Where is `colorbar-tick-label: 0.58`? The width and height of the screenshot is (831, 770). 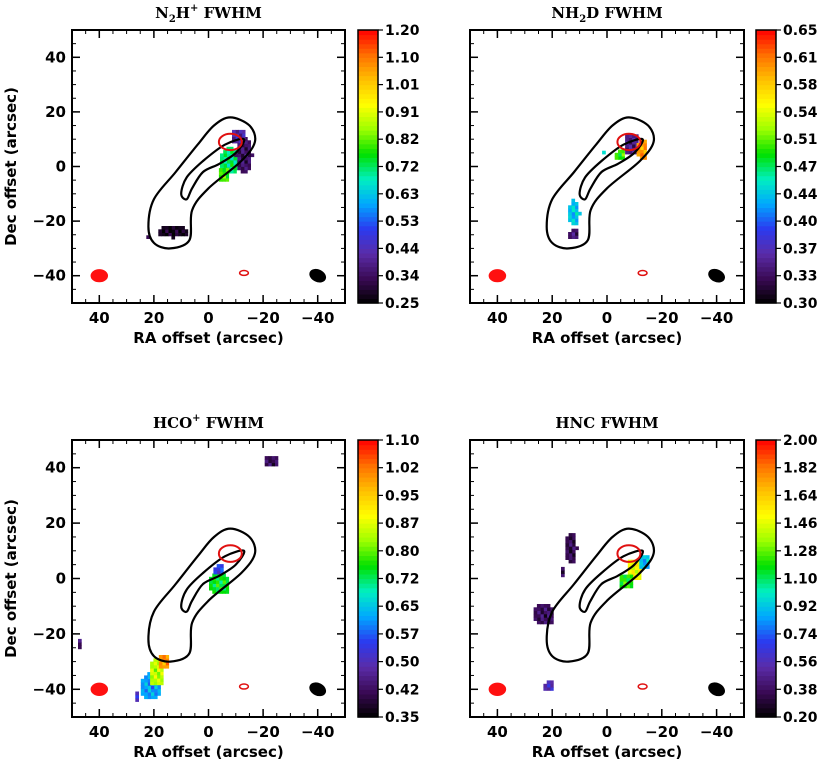 colorbar-tick-label: 0.58 is located at coordinates (800, 86).